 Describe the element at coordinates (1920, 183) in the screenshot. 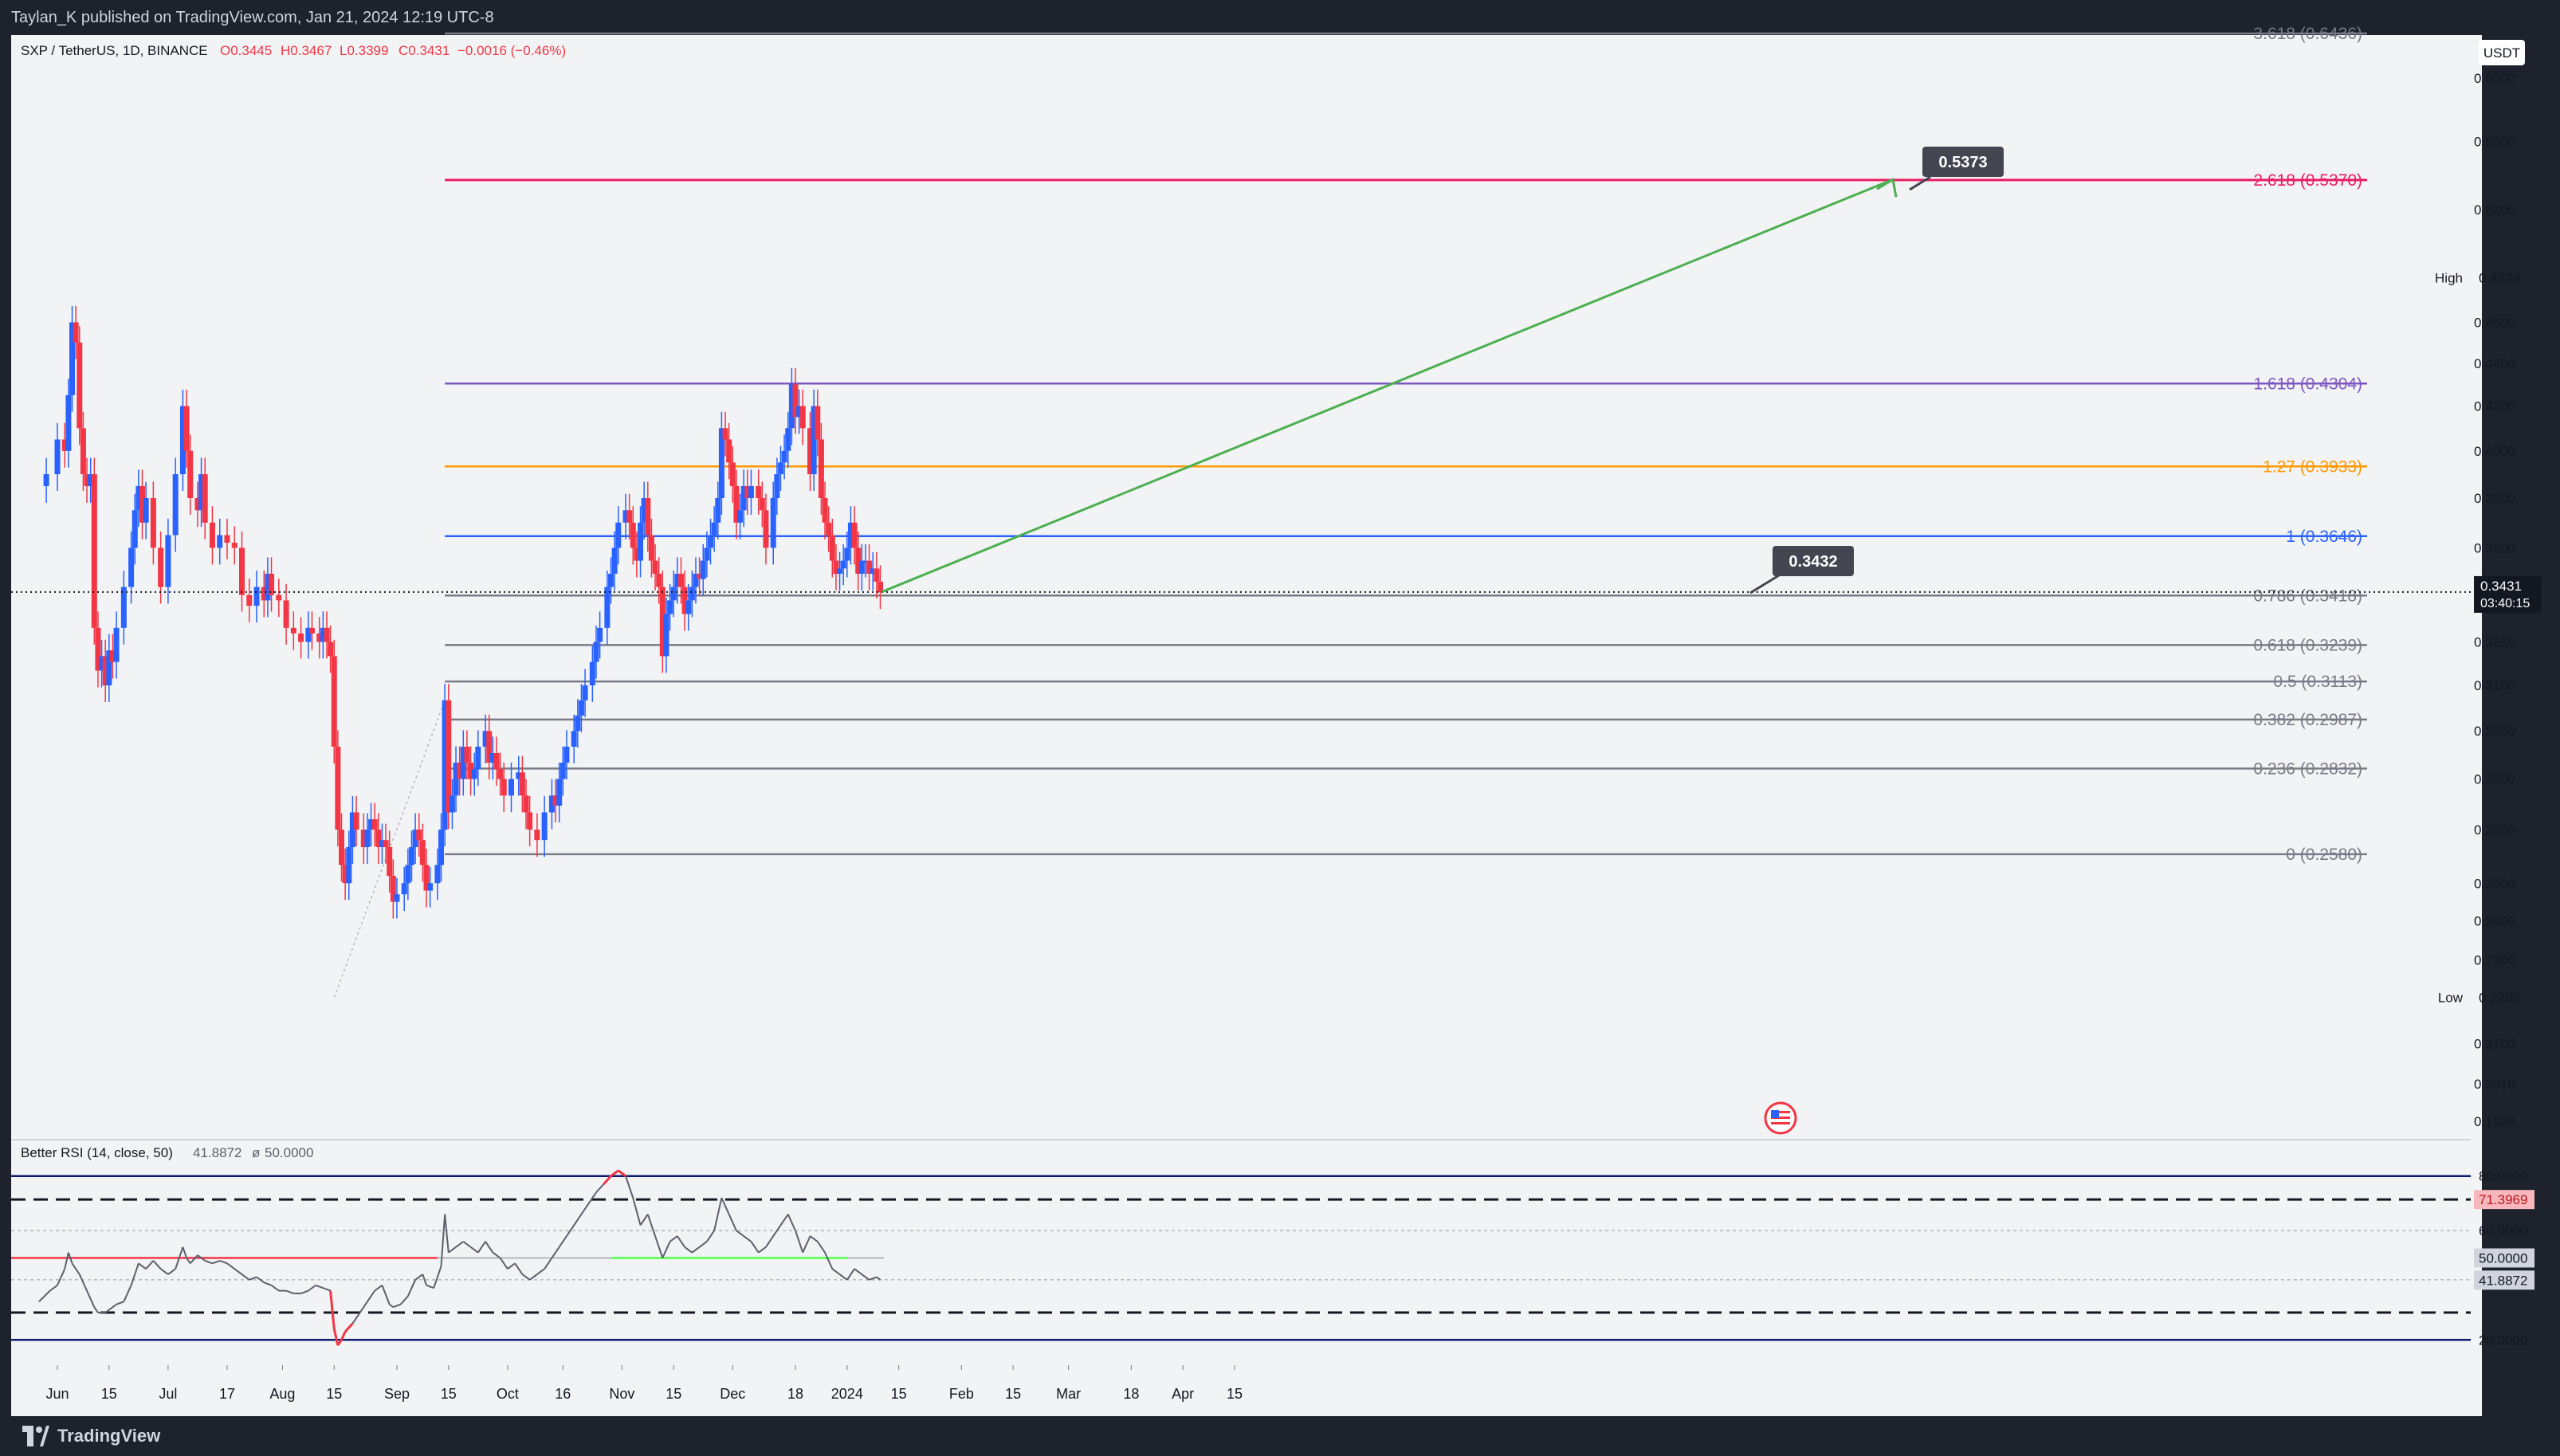

I see `target-callout-pointer` at that location.